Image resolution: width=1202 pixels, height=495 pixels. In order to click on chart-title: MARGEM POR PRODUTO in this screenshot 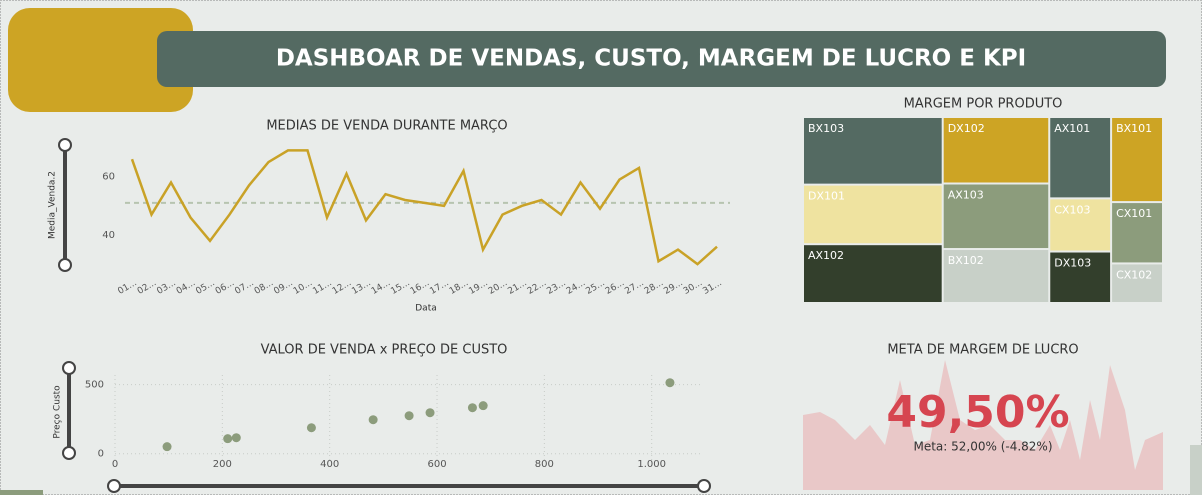, I will do `click(983, 104)`.